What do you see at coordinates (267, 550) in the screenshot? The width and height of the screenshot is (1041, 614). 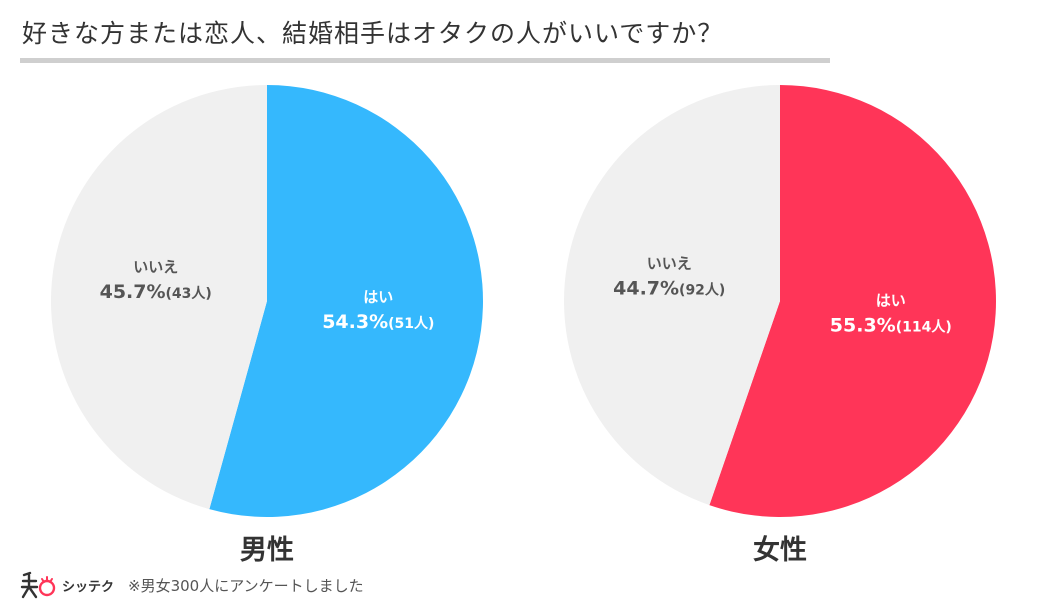 I see `pie-title-male: 男性` at bounding box center [267, 550].